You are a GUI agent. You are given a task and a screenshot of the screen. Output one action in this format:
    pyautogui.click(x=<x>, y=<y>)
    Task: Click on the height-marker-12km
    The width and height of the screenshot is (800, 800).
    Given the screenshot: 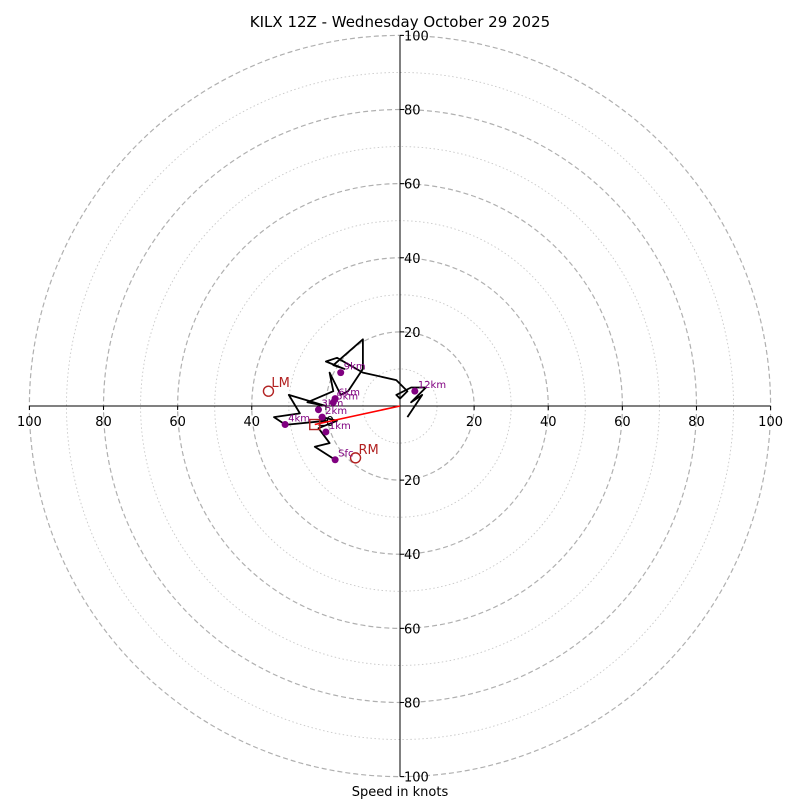 What is the action you would take?
    pyautogui.click(x=415, y=391)
    